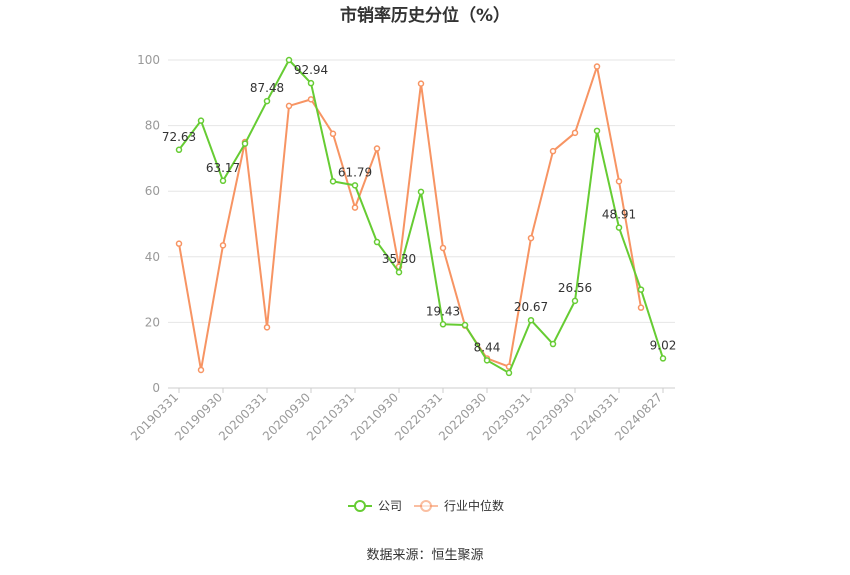 Image resolution: width=850 pixels, height=575 pixels. I want to click on data-label: 35.30, so click(399, 259).